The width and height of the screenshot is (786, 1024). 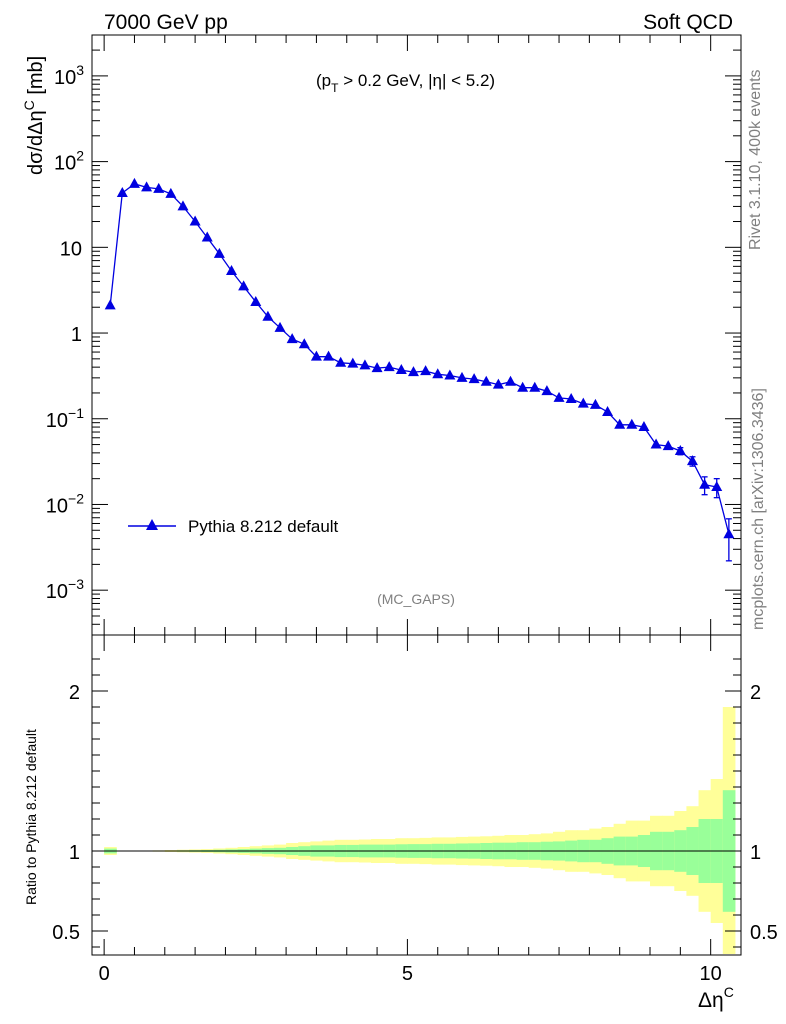 I want to click on header-left-label: 7000 GeV pp, so click(x=166, y=22).